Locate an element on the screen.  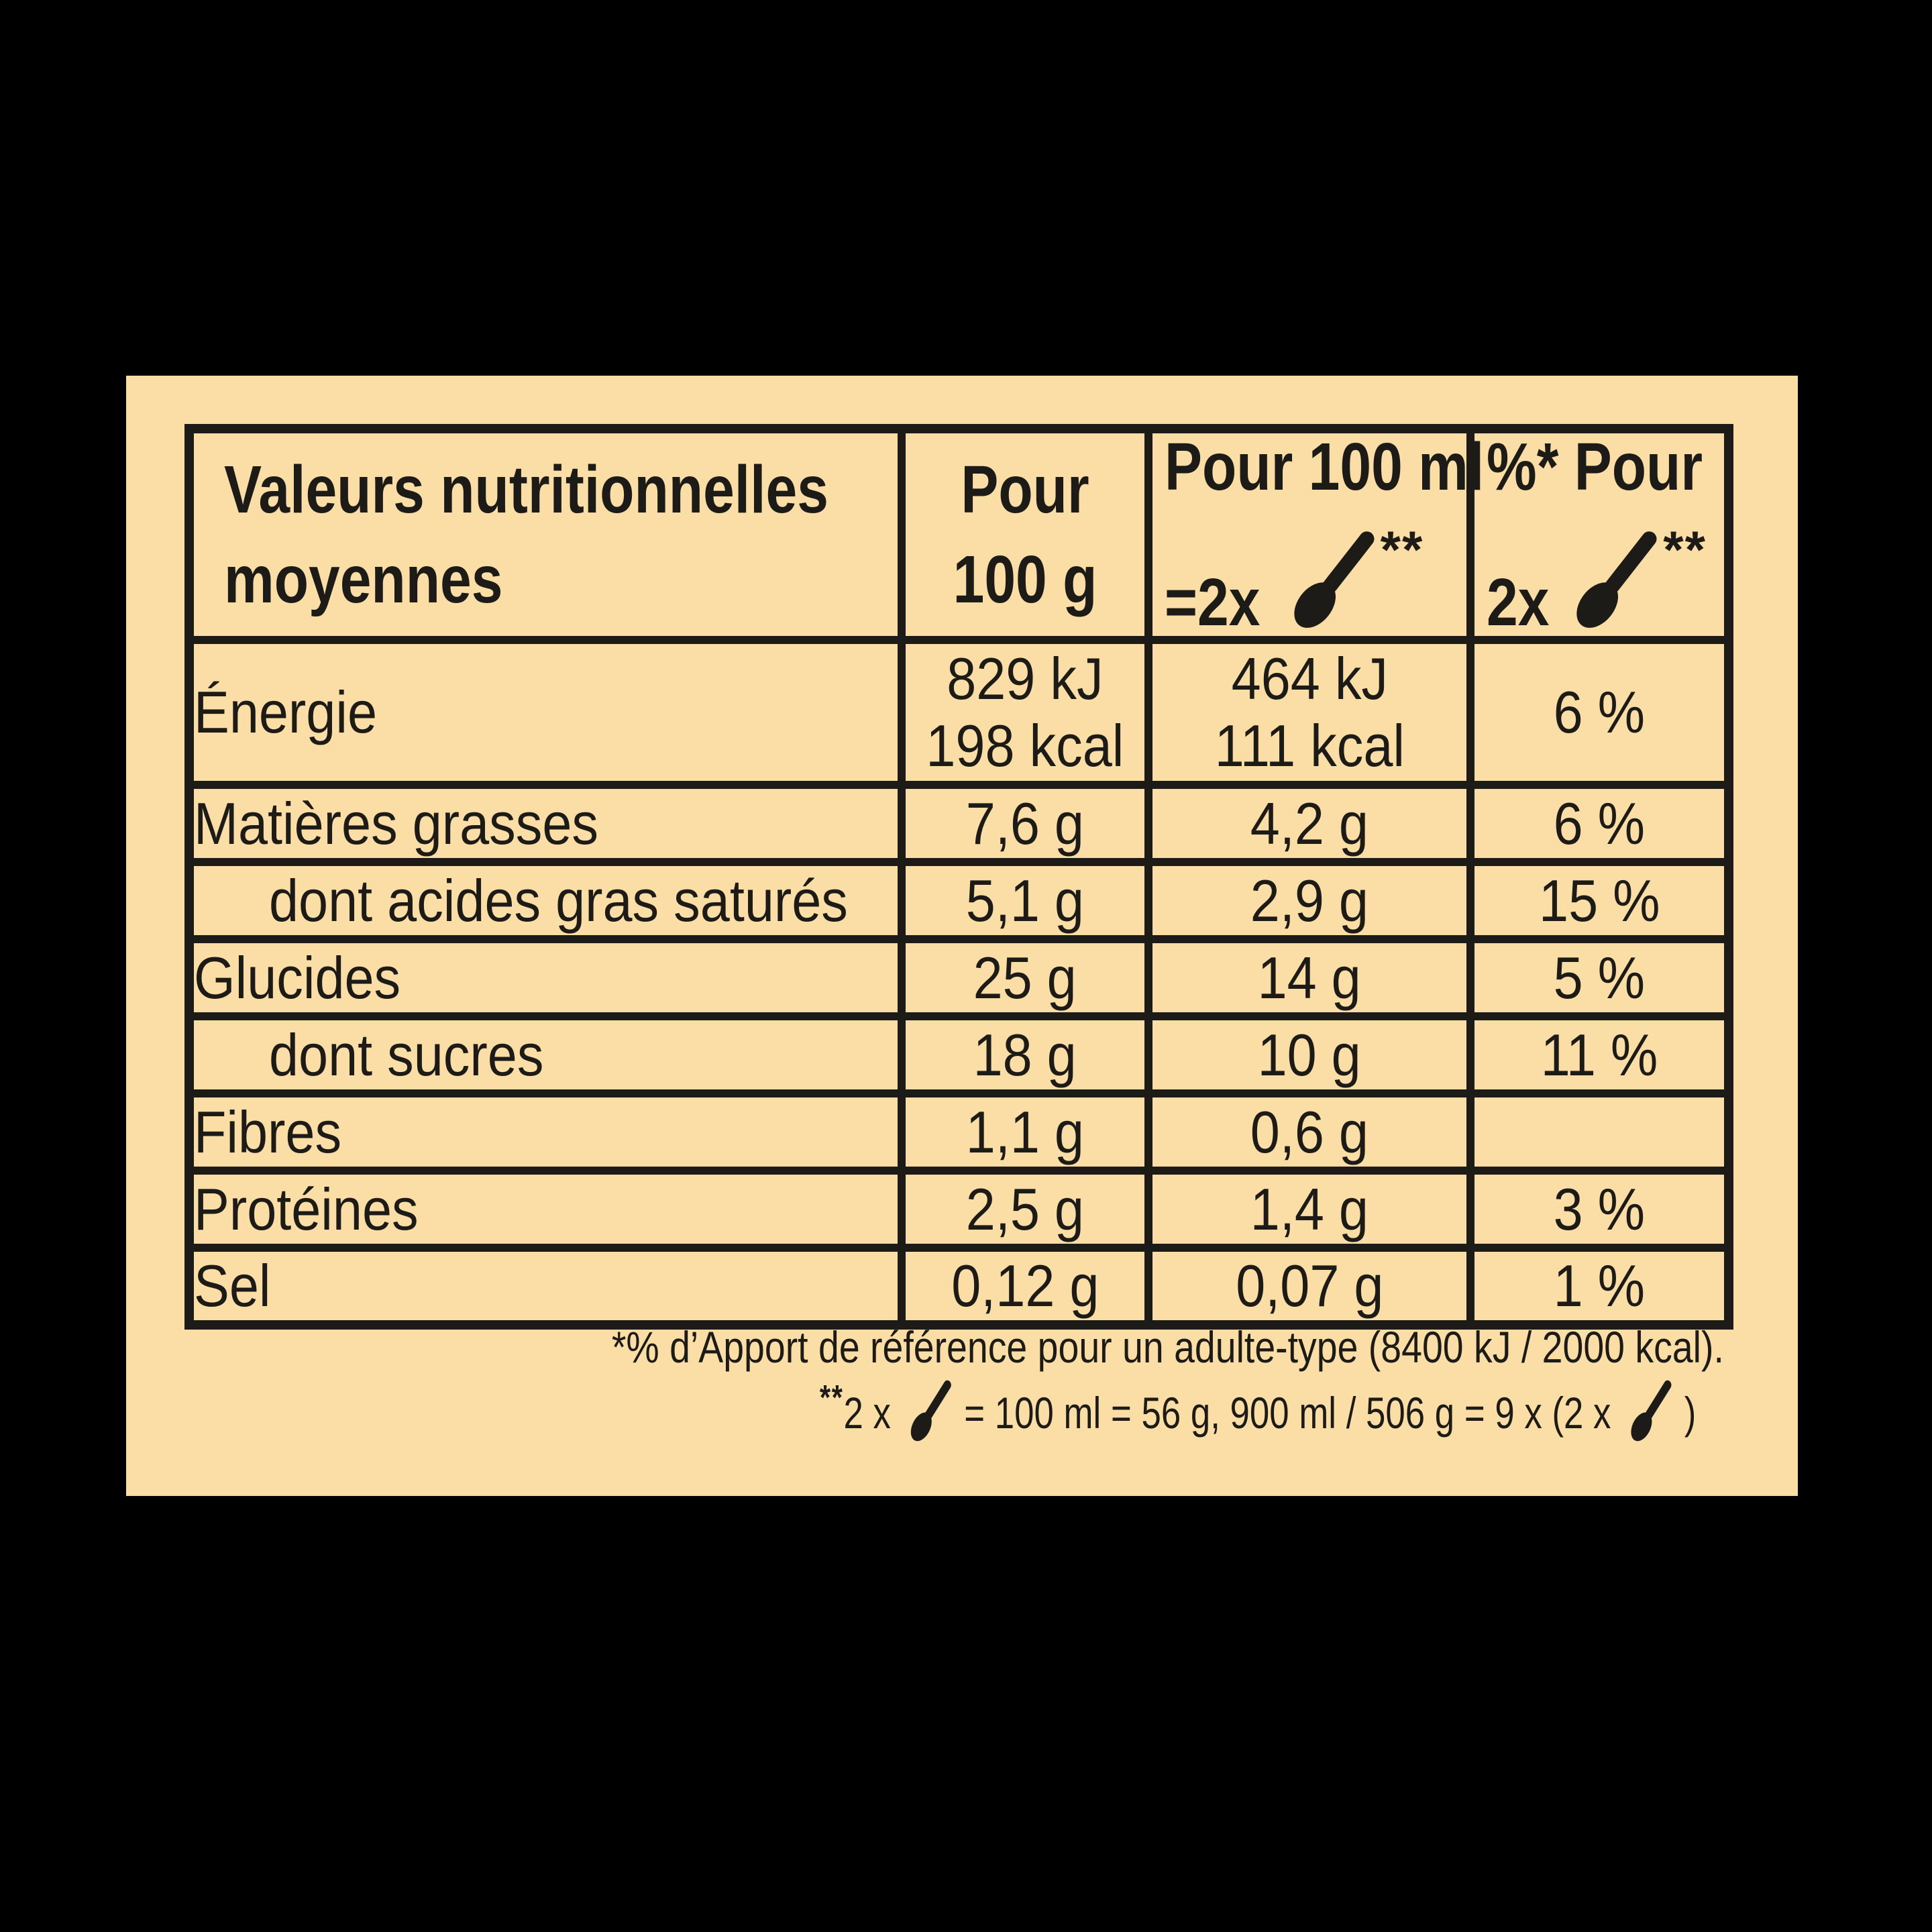
table-row-sucres: dont sucres 18 g 10 g 11 % is located at coordinates (959, 1054).